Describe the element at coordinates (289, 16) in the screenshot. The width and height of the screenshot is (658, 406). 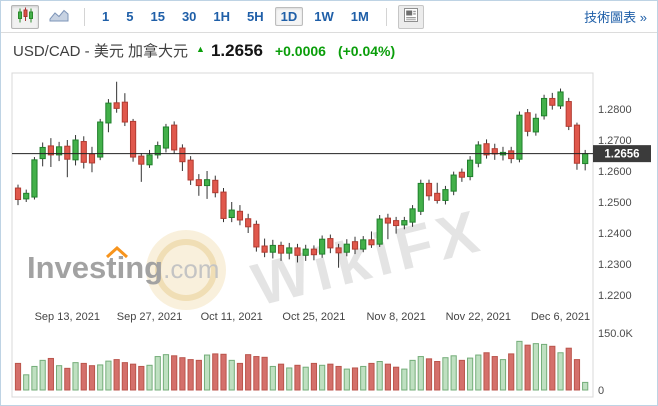
I see `interval-button-1d: 1D` at that location.